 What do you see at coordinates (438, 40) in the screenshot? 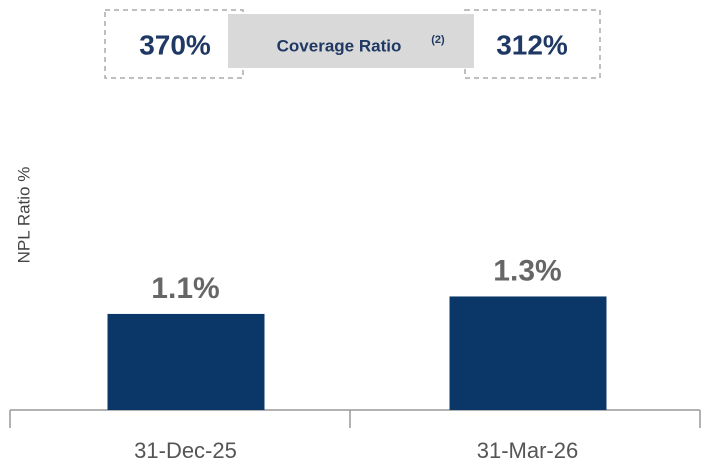
I see `coverage-superscript: (2)` at bounding box center [438, 40].